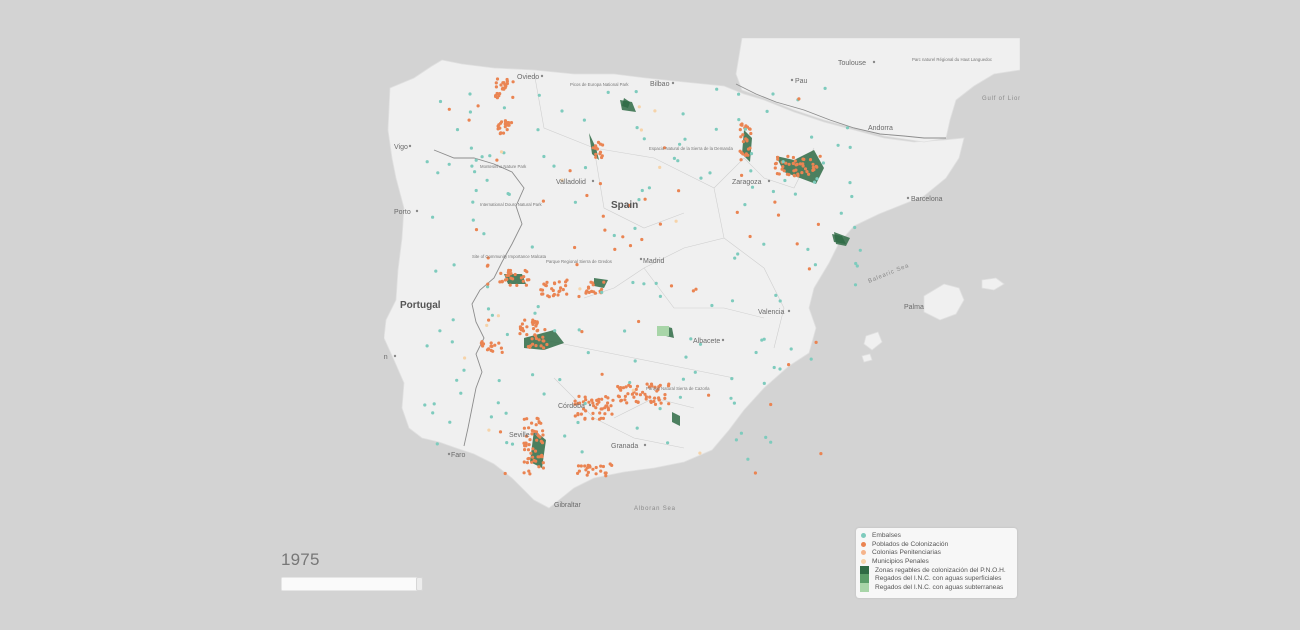 The image size is (1300, 630). Describe the element at coordinates (801, 81) in the screenshot. I see `city-label-pau: Pau` at that location.